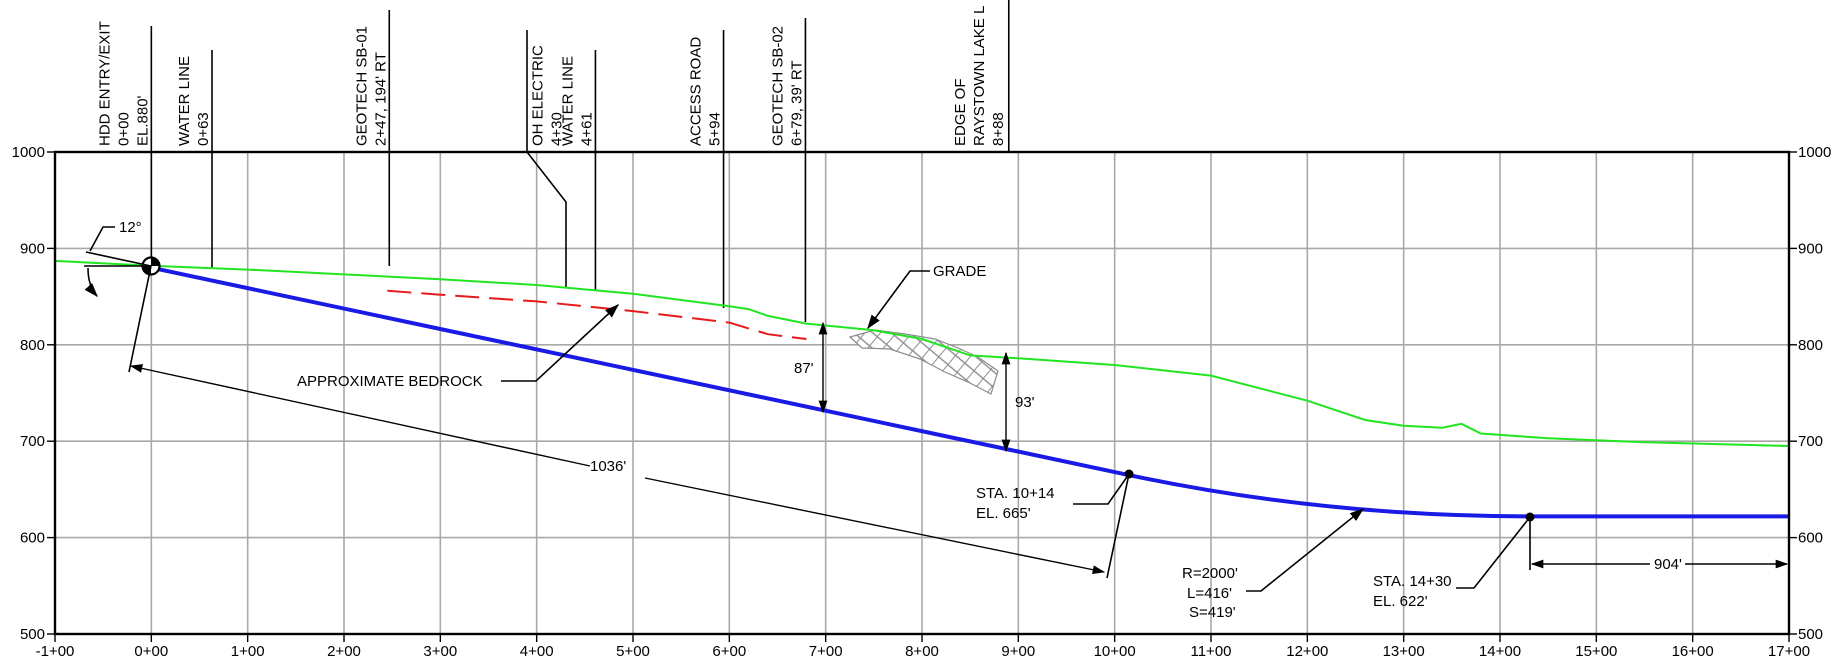  Describe the element at coordinates (729, 651) in the screenshot. I see `station-tick-label: 6+00` at that location.